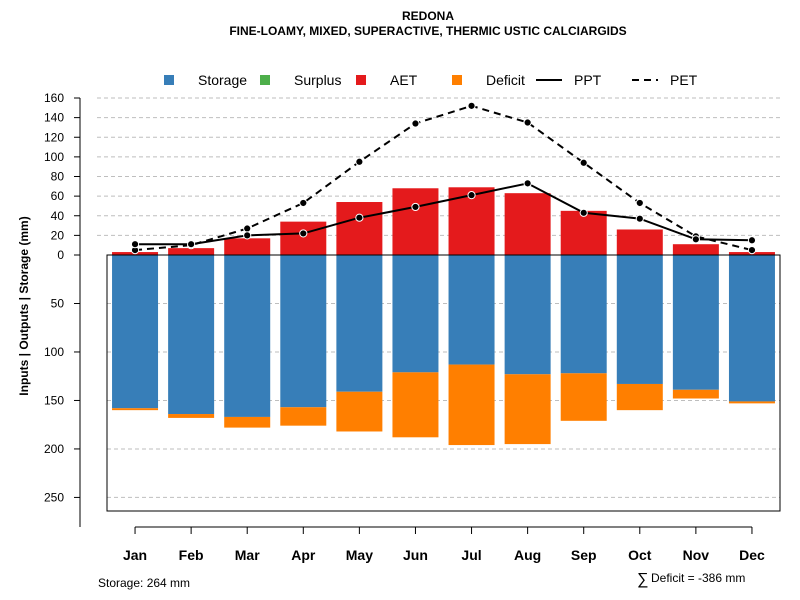  Describe the element at coordinates (54, 400) in the screenshot. I see `y-tick-label: 150` at that location.